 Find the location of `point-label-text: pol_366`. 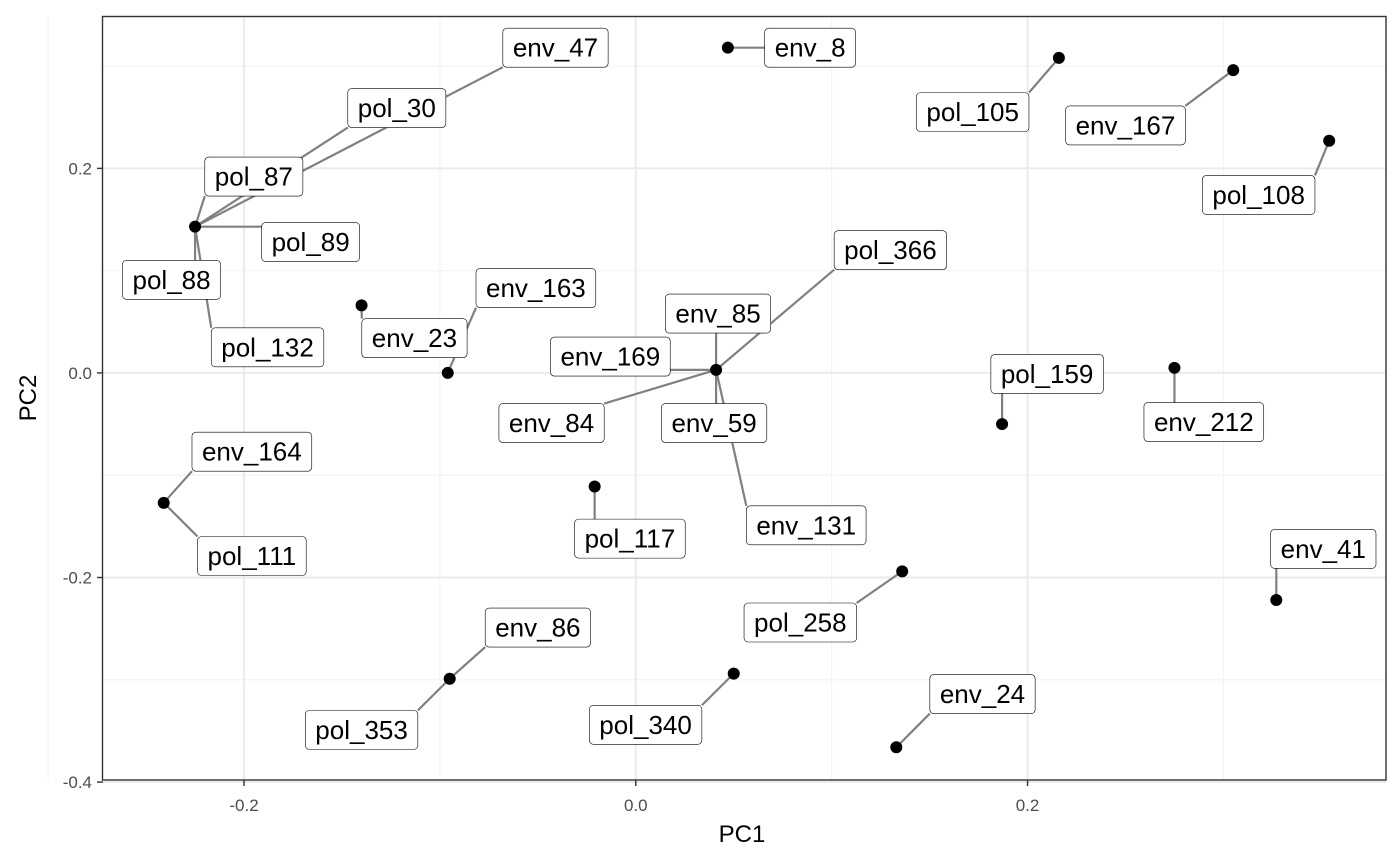

point-label-text: pol_366 is located at coordinates (890, 250).